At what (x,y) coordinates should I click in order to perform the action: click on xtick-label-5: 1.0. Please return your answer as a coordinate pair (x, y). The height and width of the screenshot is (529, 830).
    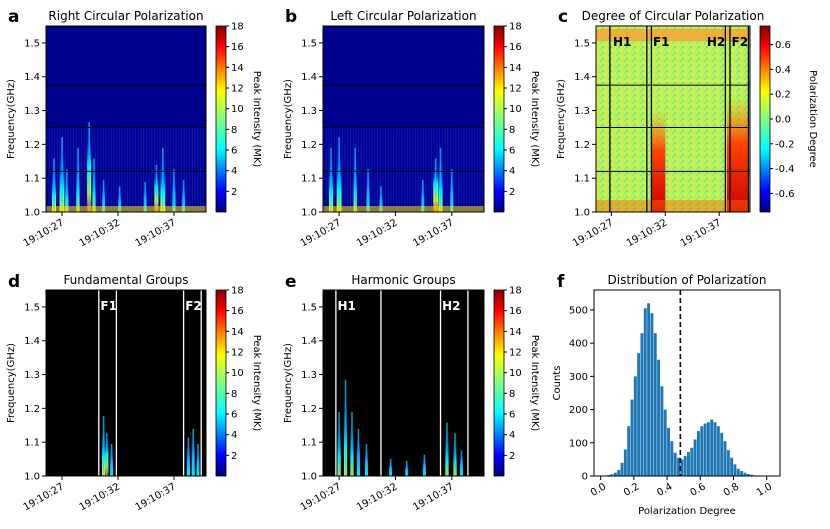
    Looking at the image, I should click on (764, 489).